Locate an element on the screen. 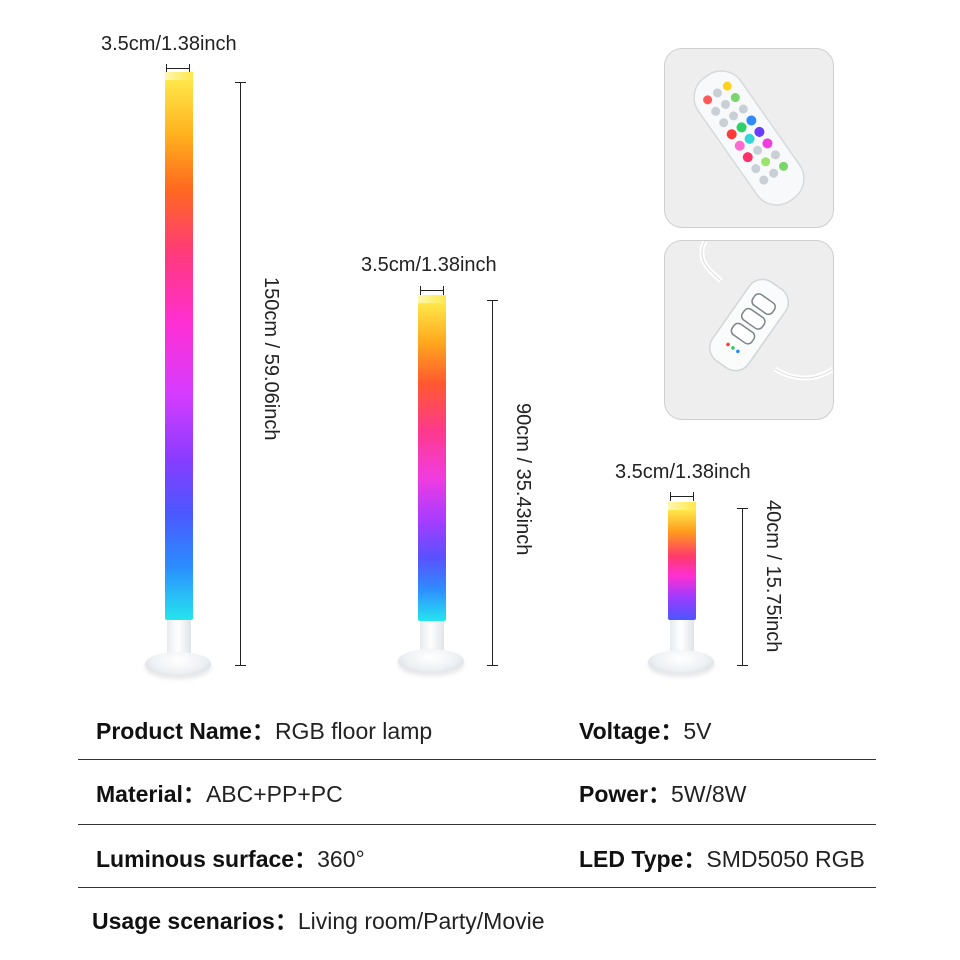 The image size is (960, 960). tall-height-label: 150cm / 59.06inch is located at coordinates (271, 359).